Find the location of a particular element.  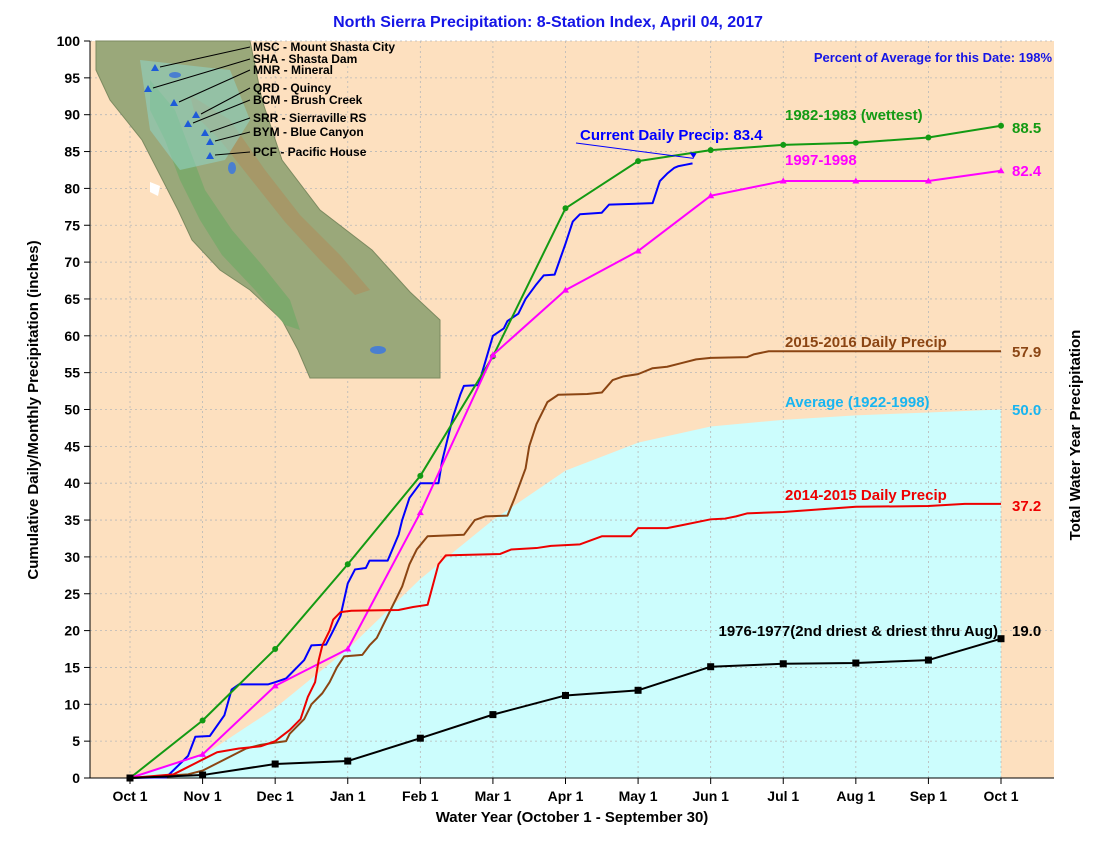

station-label: BCM - Brush Creek is located at coordinates (308, 100).